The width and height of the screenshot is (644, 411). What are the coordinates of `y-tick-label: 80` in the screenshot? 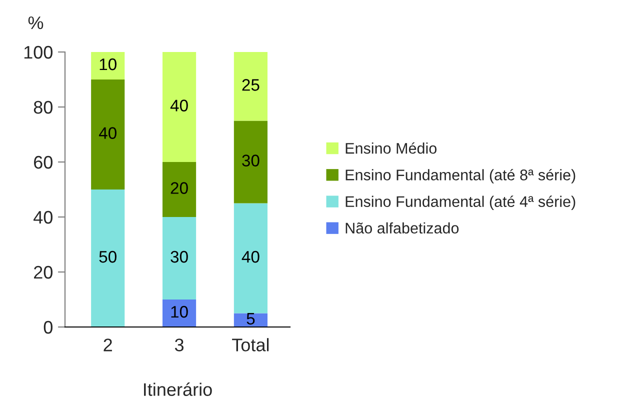 It's located at (43, 107).